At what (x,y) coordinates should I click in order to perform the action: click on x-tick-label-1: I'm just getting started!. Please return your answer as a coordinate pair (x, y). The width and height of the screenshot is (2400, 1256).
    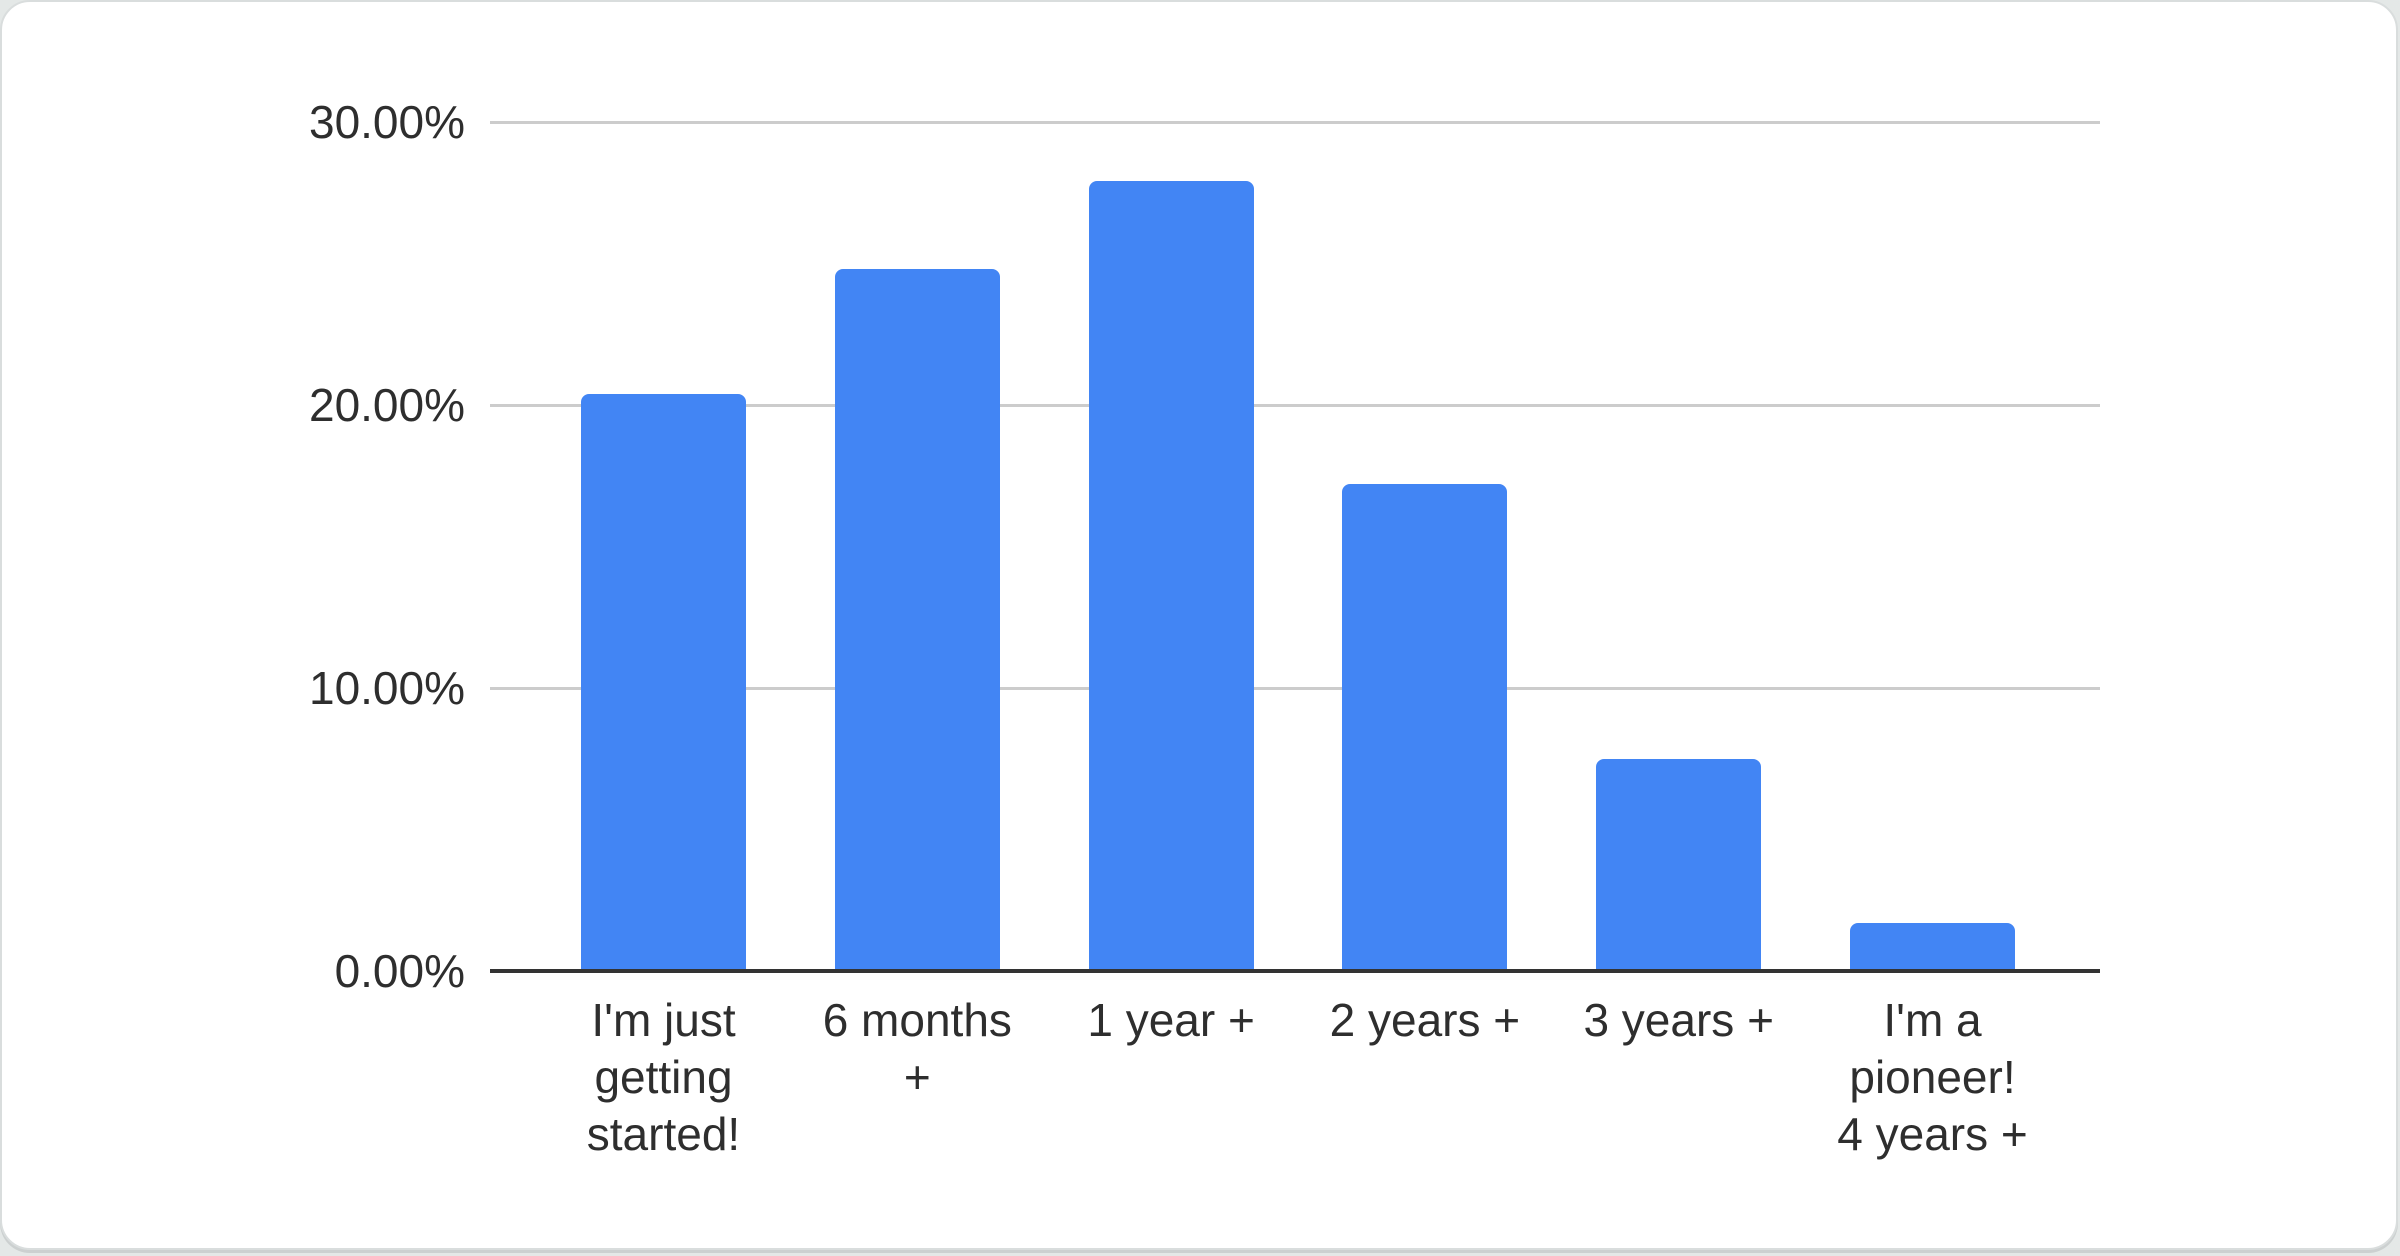
    Looking at the image, I should click on (664, 1077).